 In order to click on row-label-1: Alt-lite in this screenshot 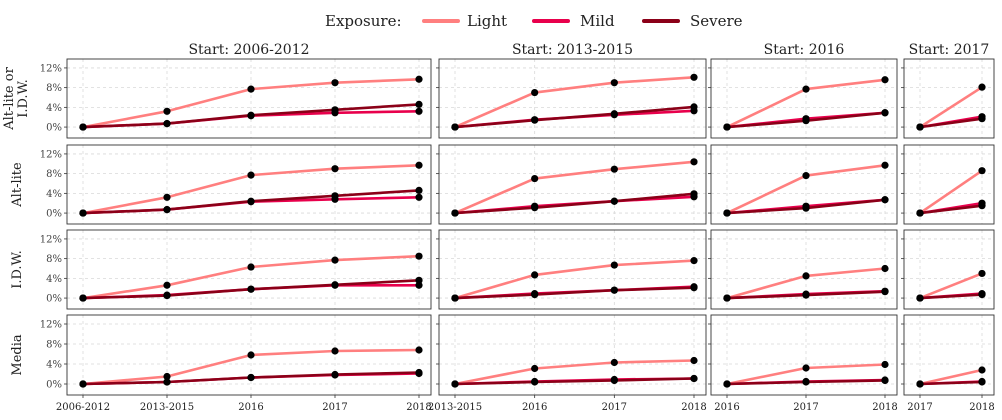, I will do `click(17, 185)`.